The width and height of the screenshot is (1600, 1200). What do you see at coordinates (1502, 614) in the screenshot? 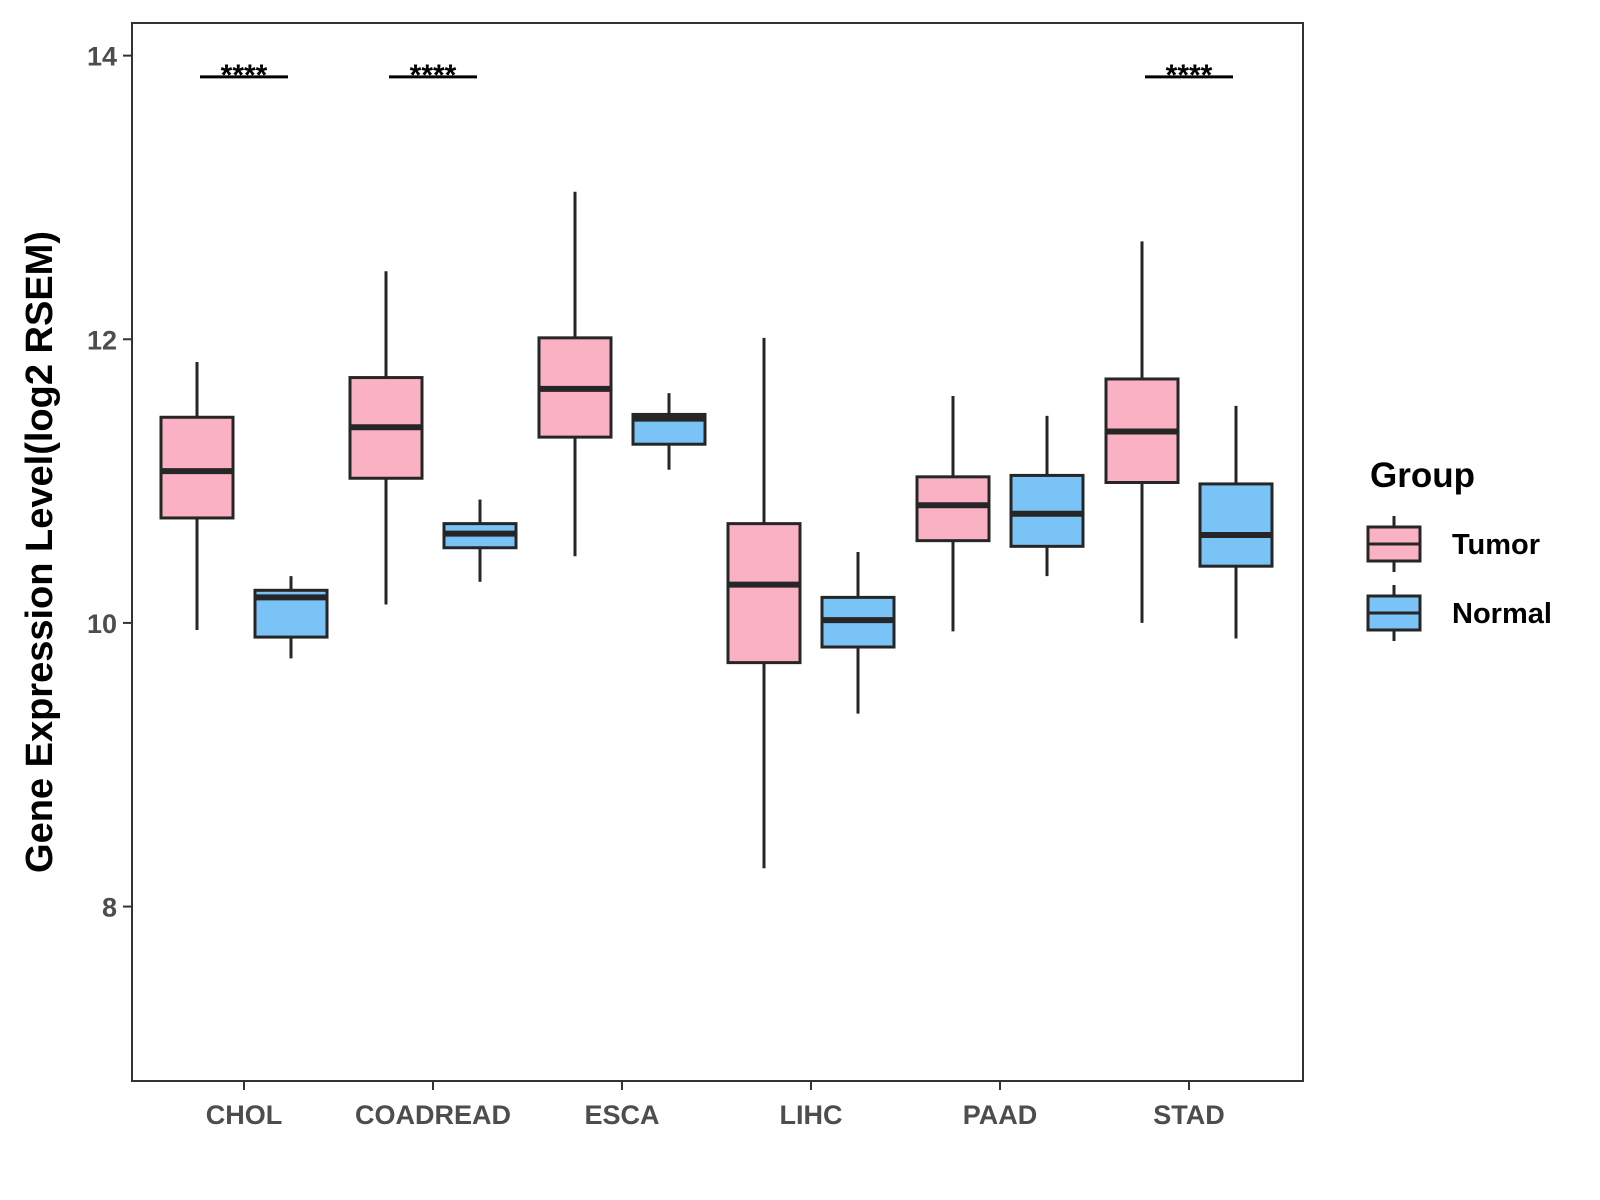
I see `legend-label: Normal` at bounding box center [1502, 614].